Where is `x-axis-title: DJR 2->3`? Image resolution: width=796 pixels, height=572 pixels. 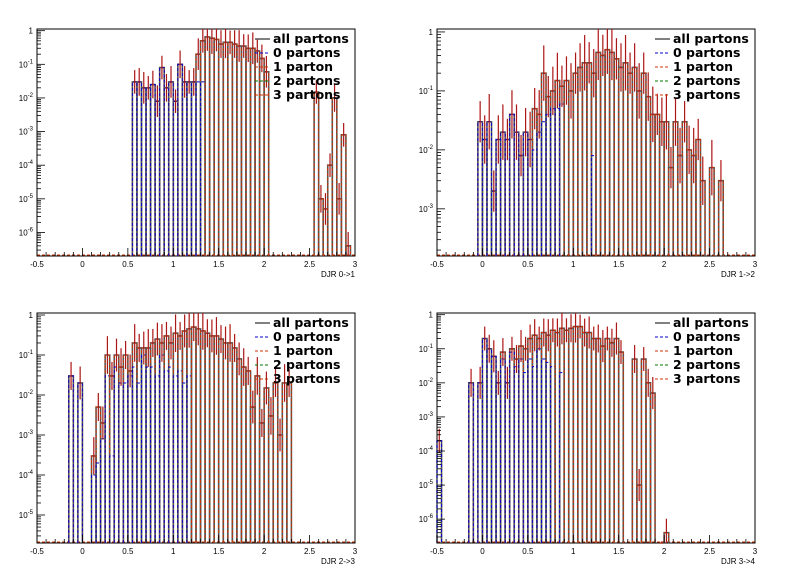 x-axis-title: DJR 2->3 is located at coordinates (338, 561).